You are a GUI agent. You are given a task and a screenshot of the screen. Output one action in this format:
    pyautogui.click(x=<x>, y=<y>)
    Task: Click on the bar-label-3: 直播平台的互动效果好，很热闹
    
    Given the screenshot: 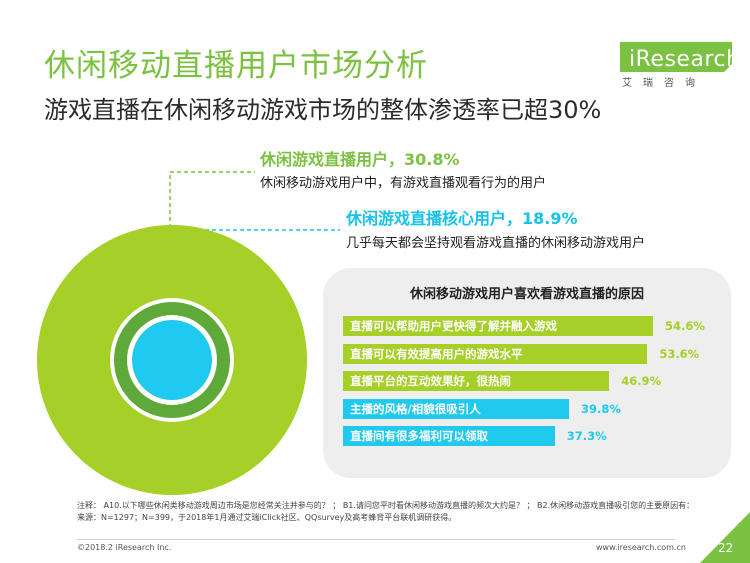 What is the action you would take?
    pyautogui.click(x=430, y=381)
    